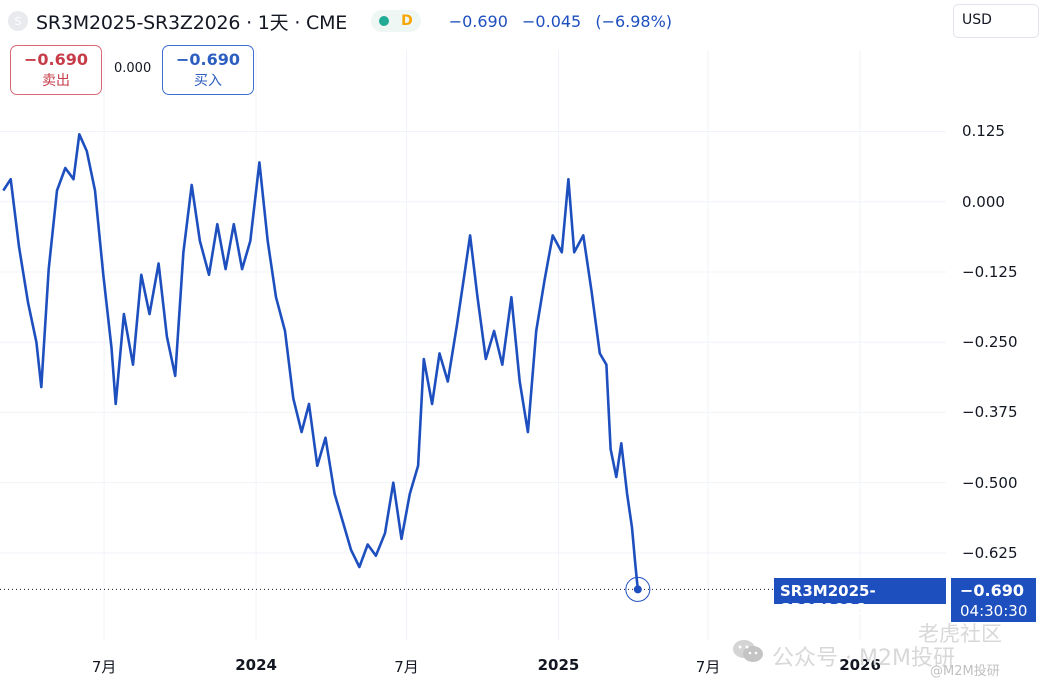  I want to click on buy-button: −0.690 买入, so click(208, 70).